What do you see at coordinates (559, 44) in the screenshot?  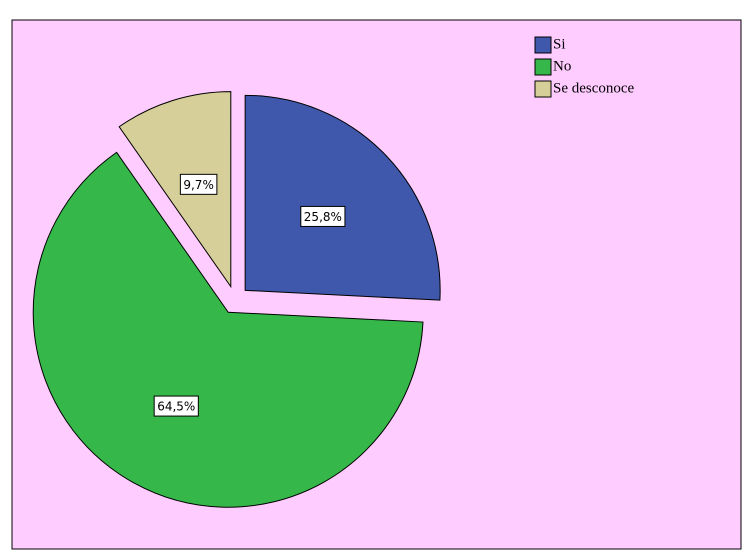 I see `legend-label: Si` at bounding box center [559, 44].